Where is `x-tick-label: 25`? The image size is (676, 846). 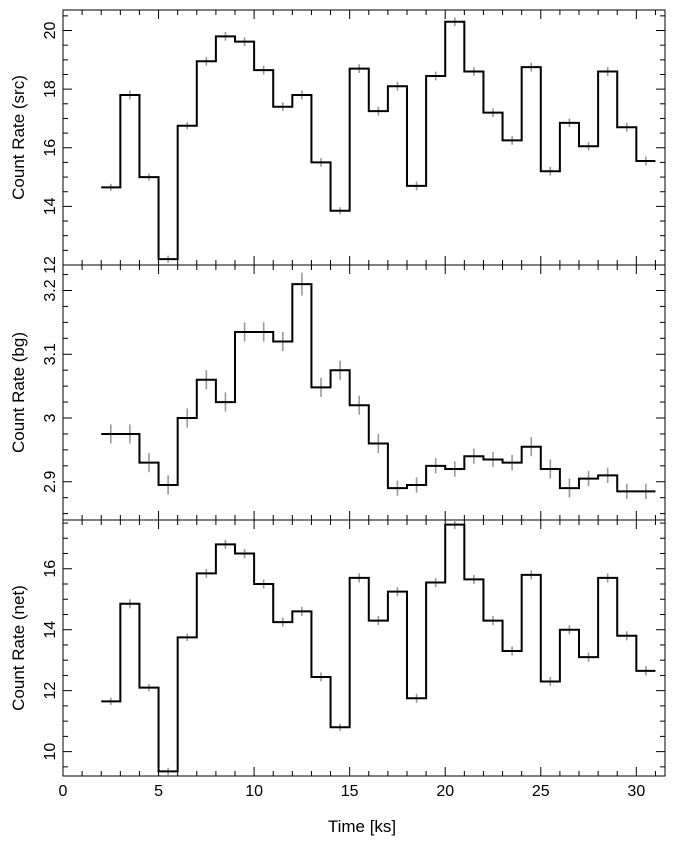 x-tick-label: 25 is located at coordinates (541, 791).